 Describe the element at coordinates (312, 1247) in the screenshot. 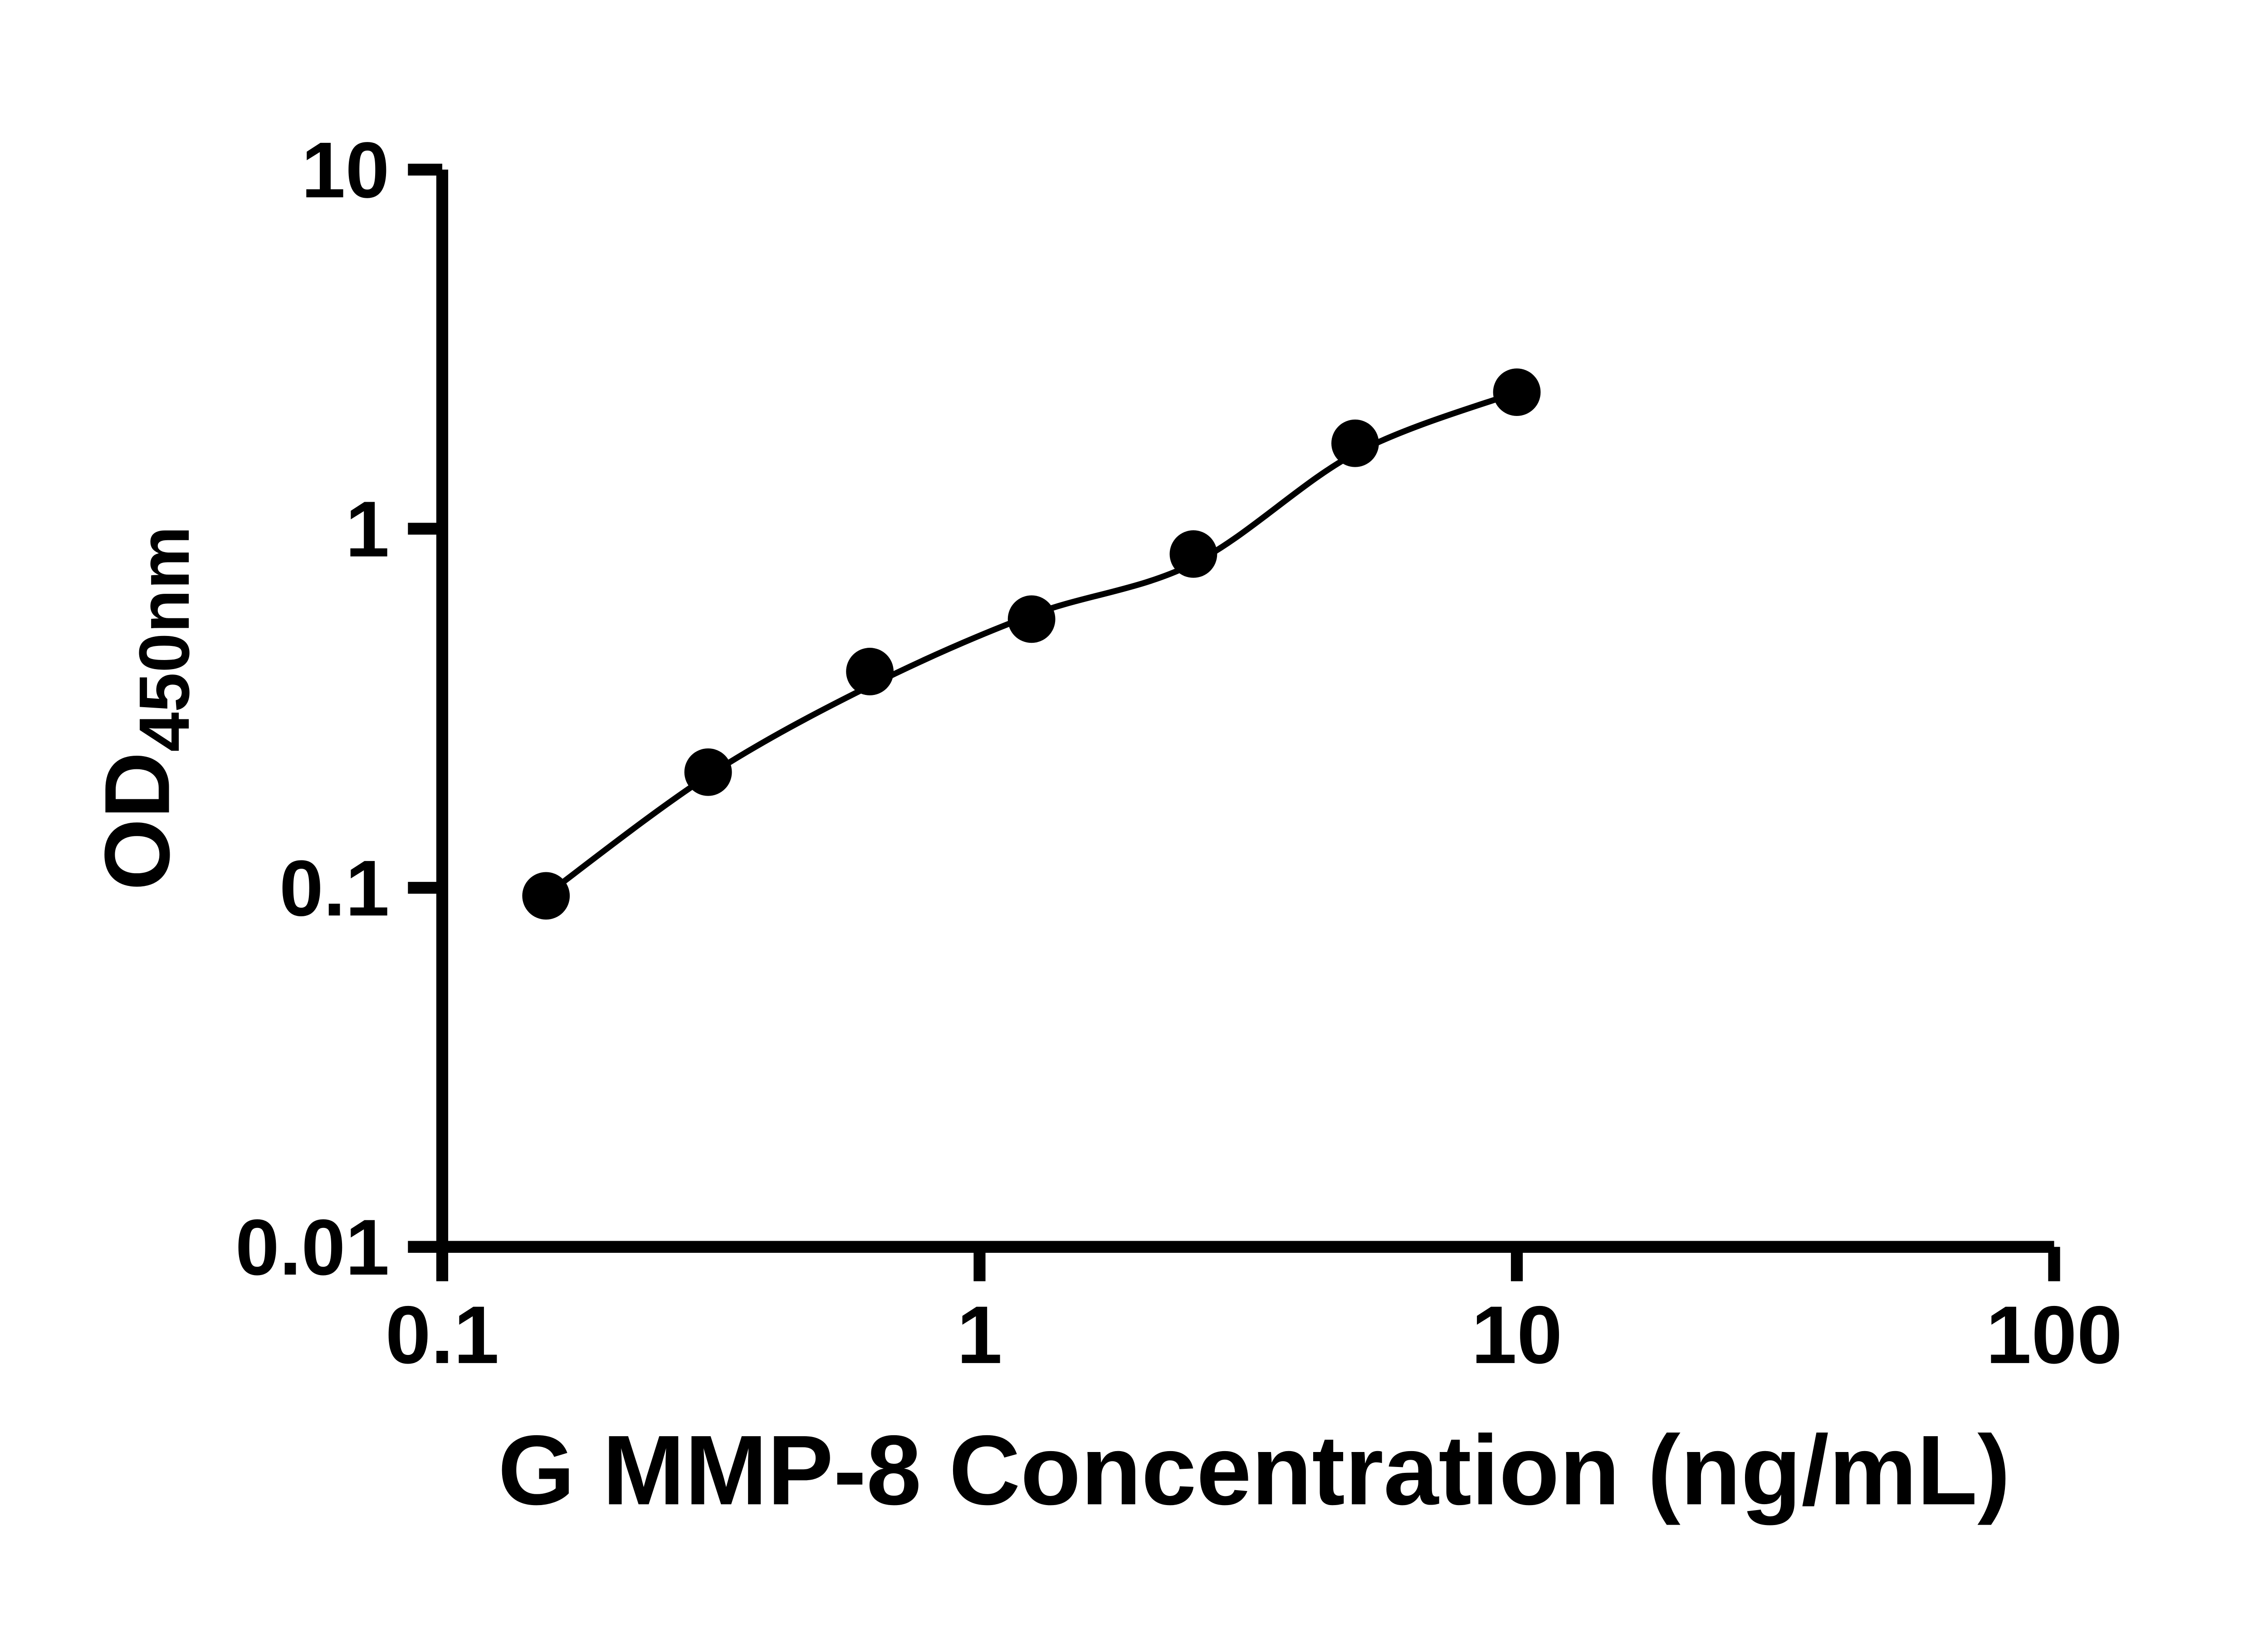

I see `y-tick-label: 0.01` at that location.